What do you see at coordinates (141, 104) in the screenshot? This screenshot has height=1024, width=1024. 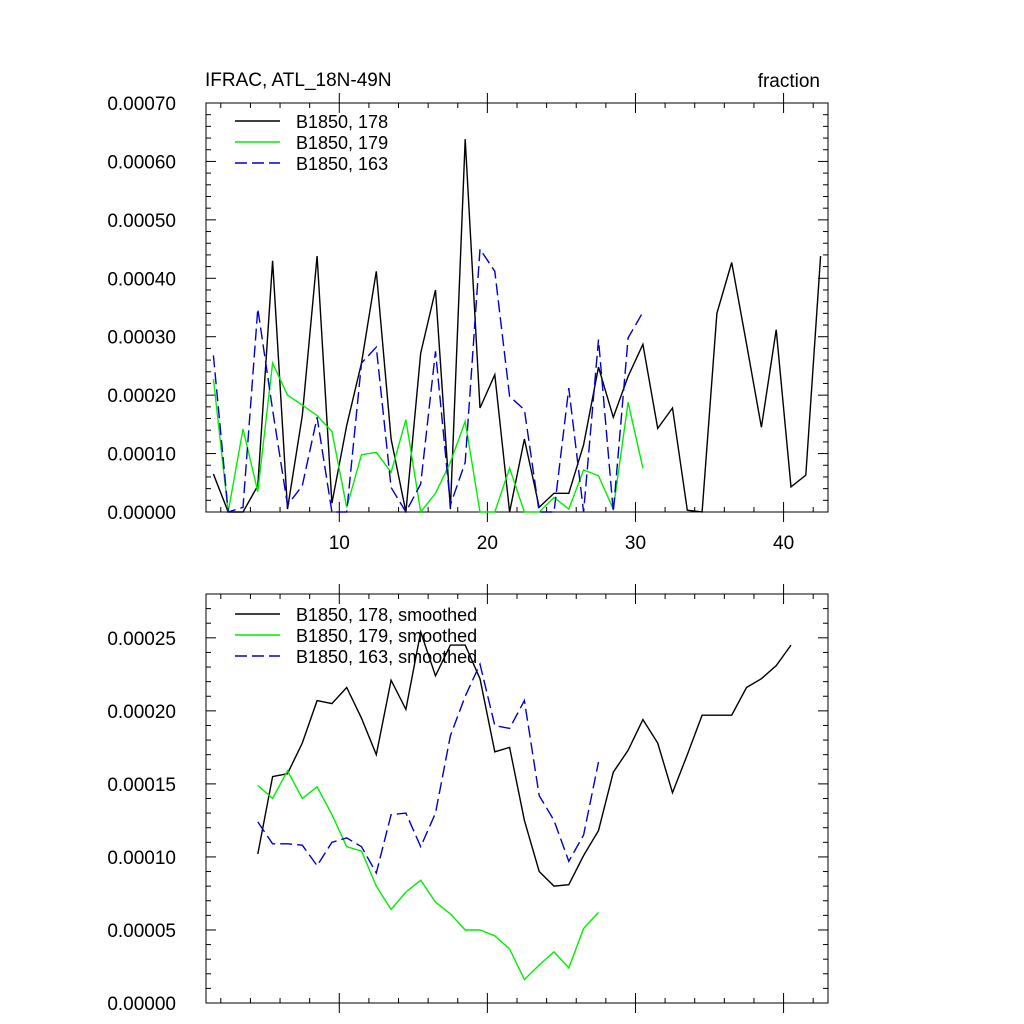 I see `top-y-tick-label: 0.00070` at bounding box center [141, 104].